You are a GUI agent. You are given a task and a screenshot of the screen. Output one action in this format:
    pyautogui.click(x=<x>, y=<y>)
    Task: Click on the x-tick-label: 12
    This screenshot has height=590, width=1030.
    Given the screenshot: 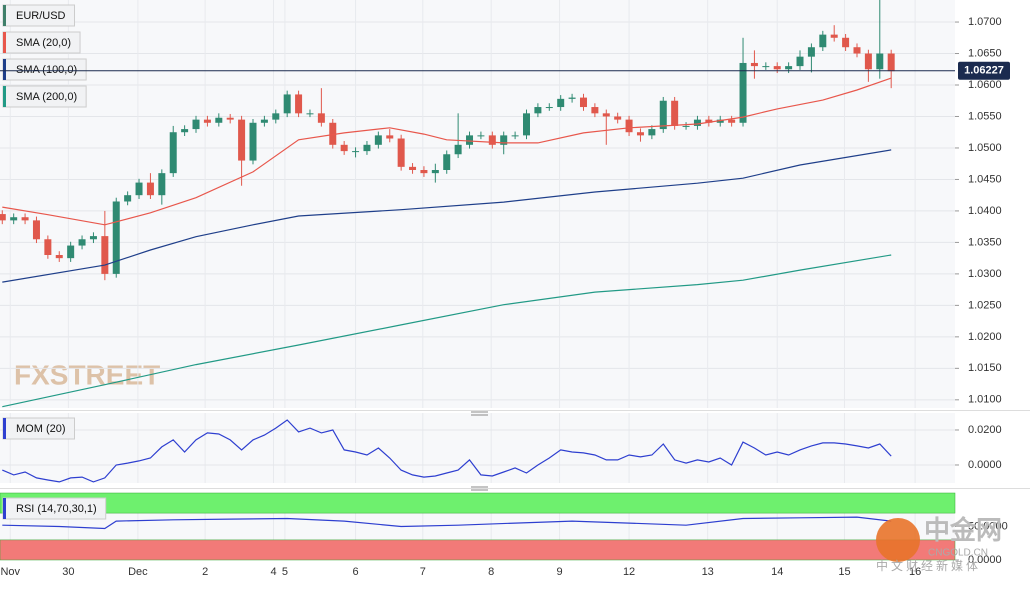 What is the action you would take?
    pyautogui.click(x=629, y=572)
    